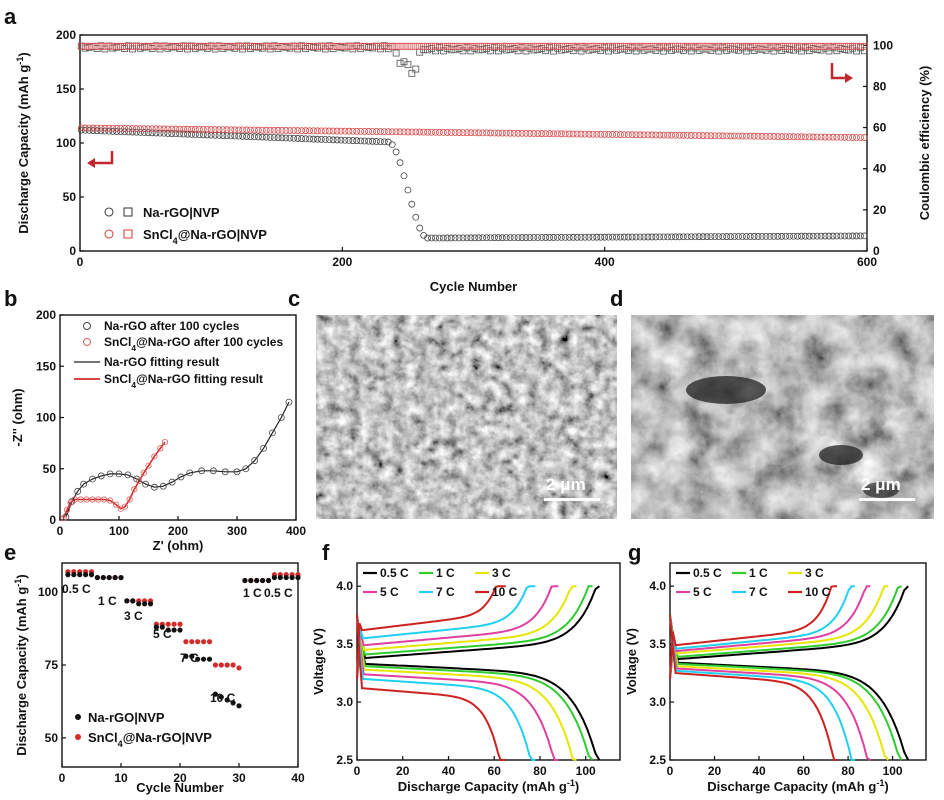  What do you see at coordinates (876, 251) in the screenshot?
I see `y-right-tick-label-a: 0` at bounding box center [876, 251].